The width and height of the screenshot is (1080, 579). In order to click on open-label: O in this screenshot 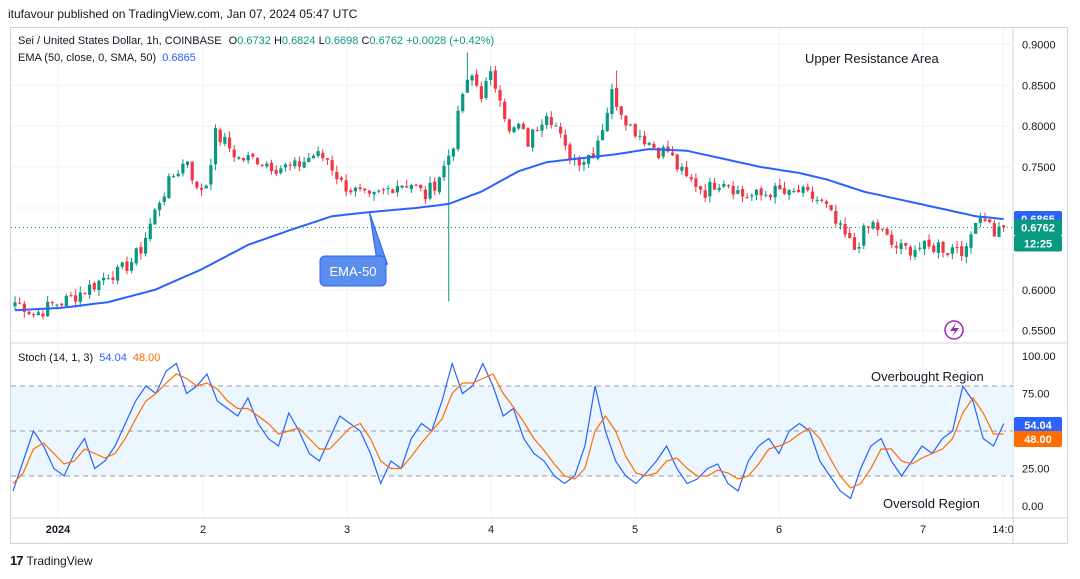, I will do `click(233, 41)`.